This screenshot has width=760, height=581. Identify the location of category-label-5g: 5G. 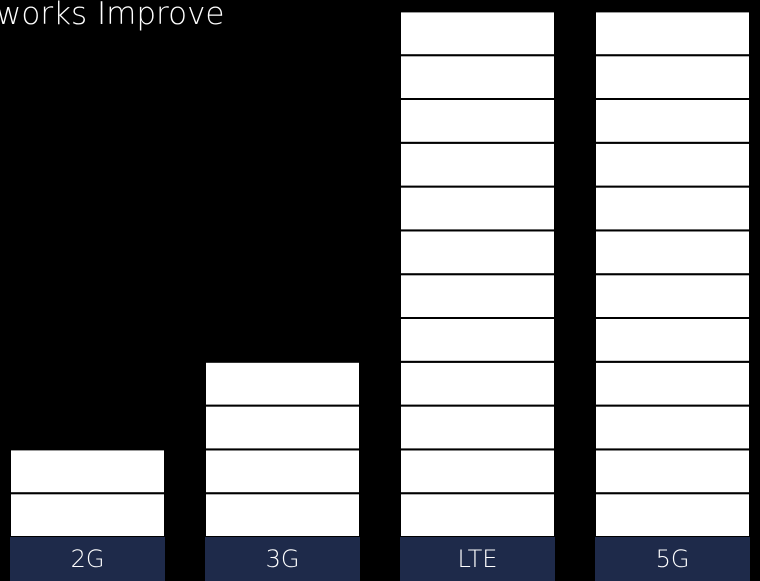
(673, 559).